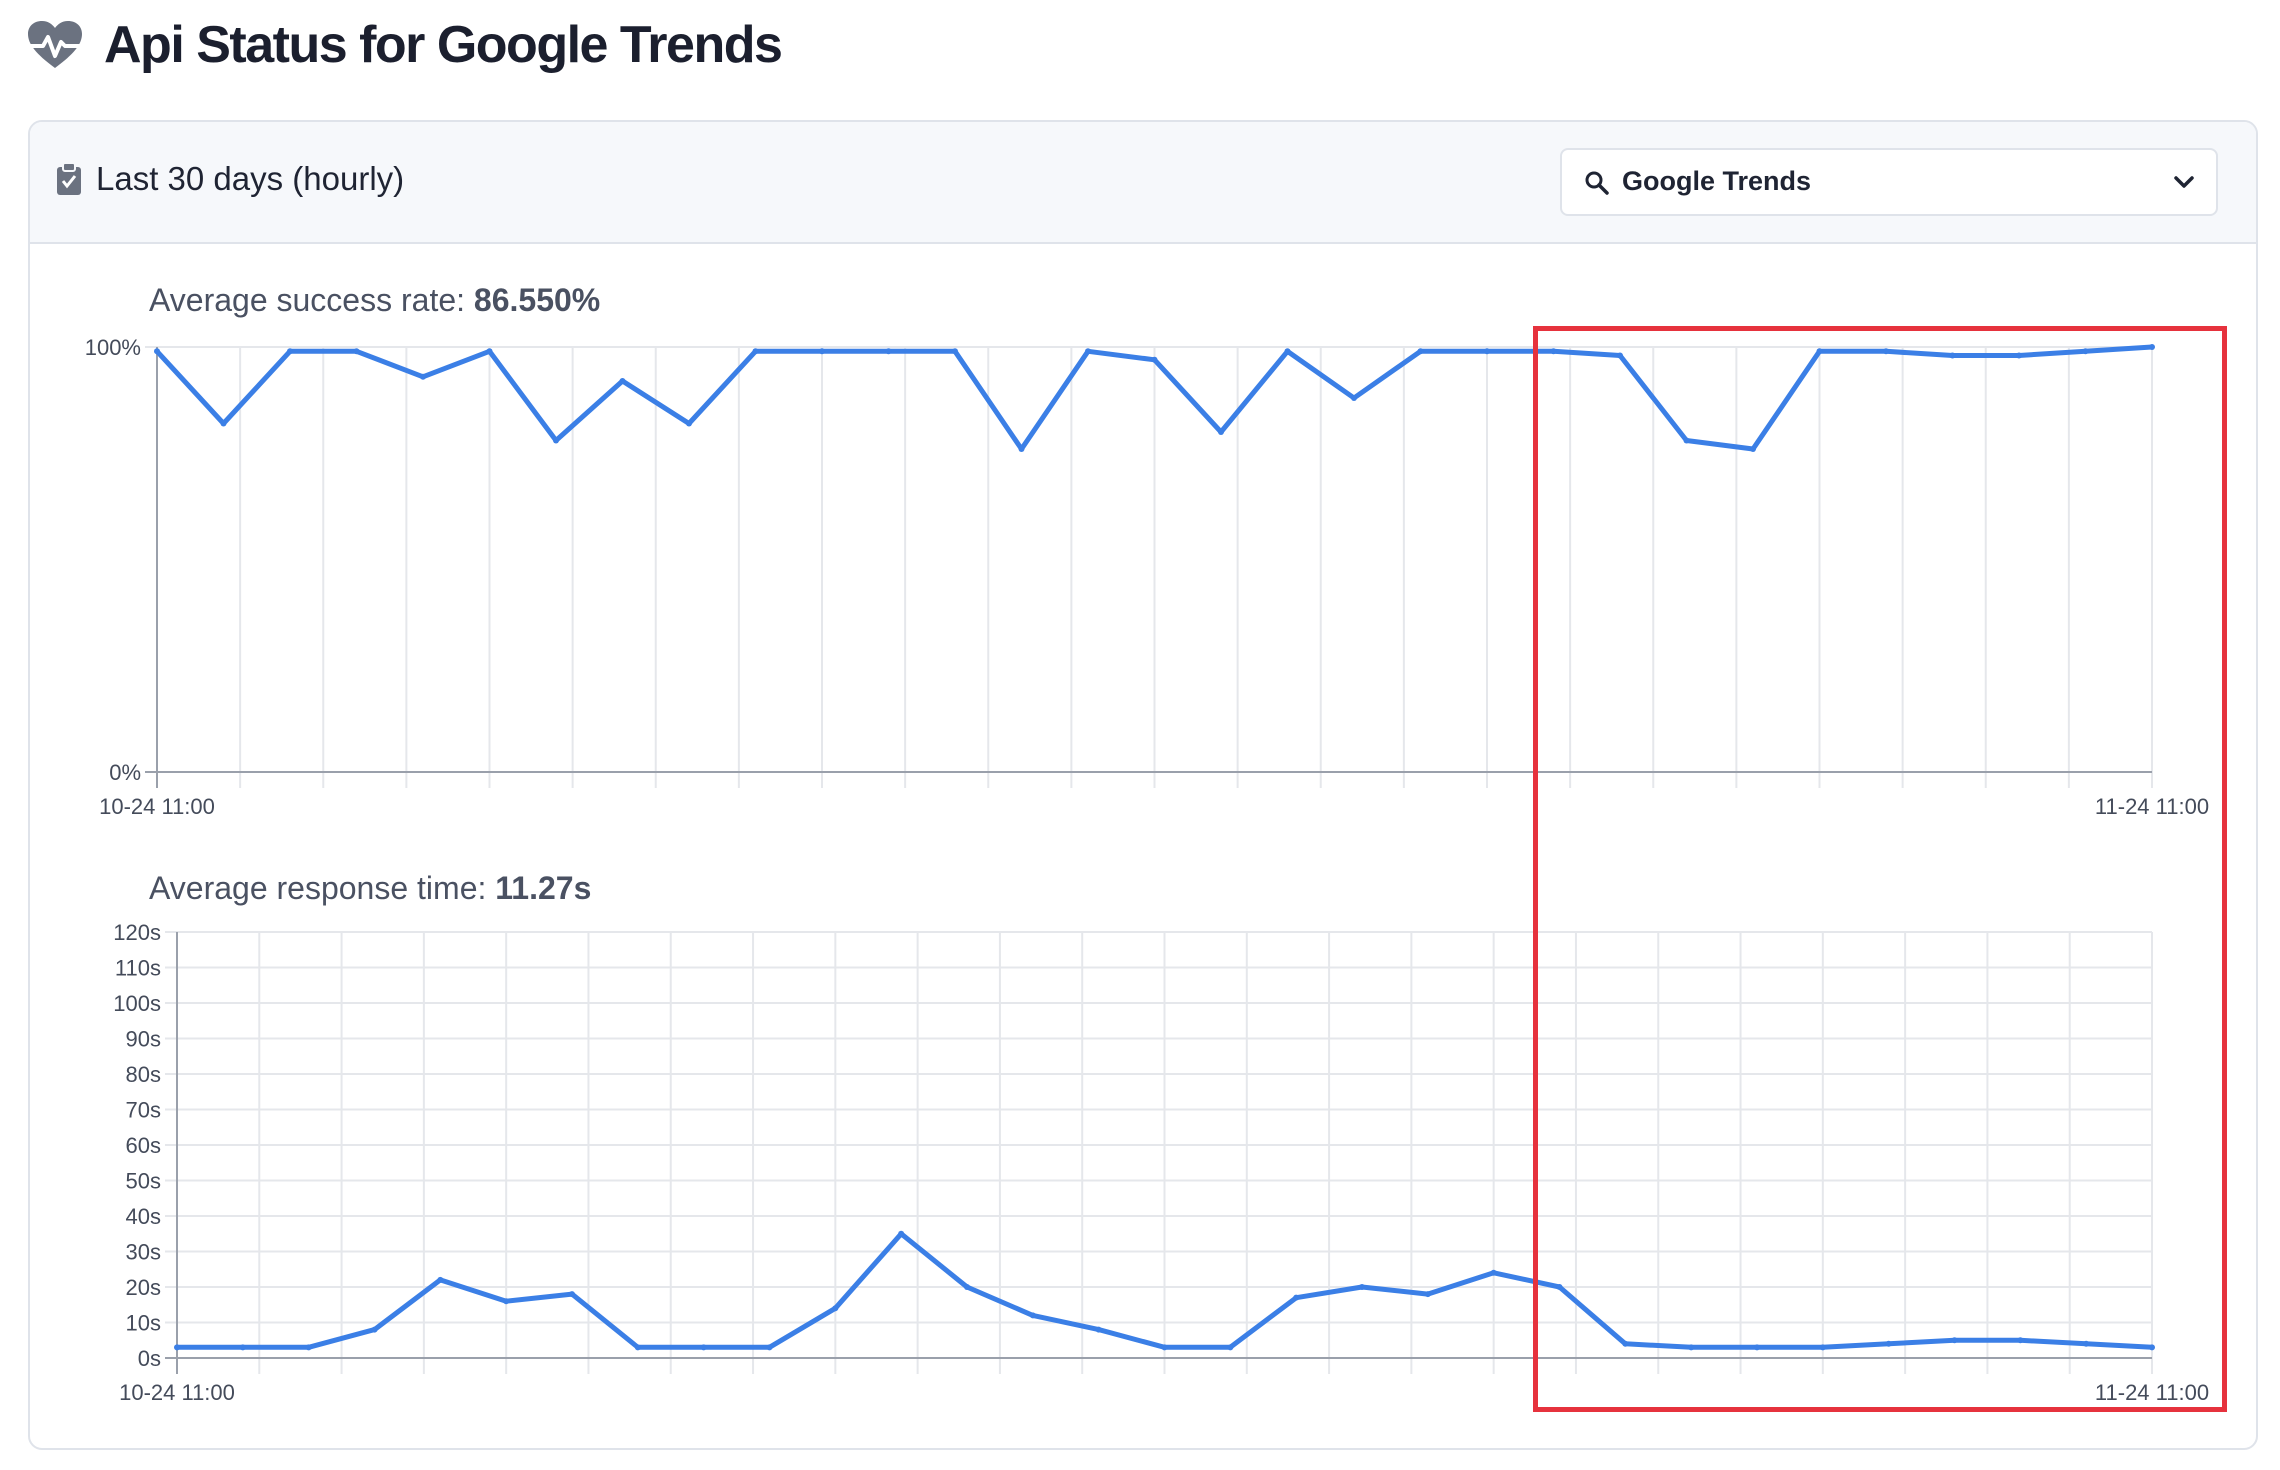 The height and width of the screenshot is (1470, 2280). Describe the element at coordinates (143, 1252) in the screenshot. I see `y-tick-label: 30s` at that location.